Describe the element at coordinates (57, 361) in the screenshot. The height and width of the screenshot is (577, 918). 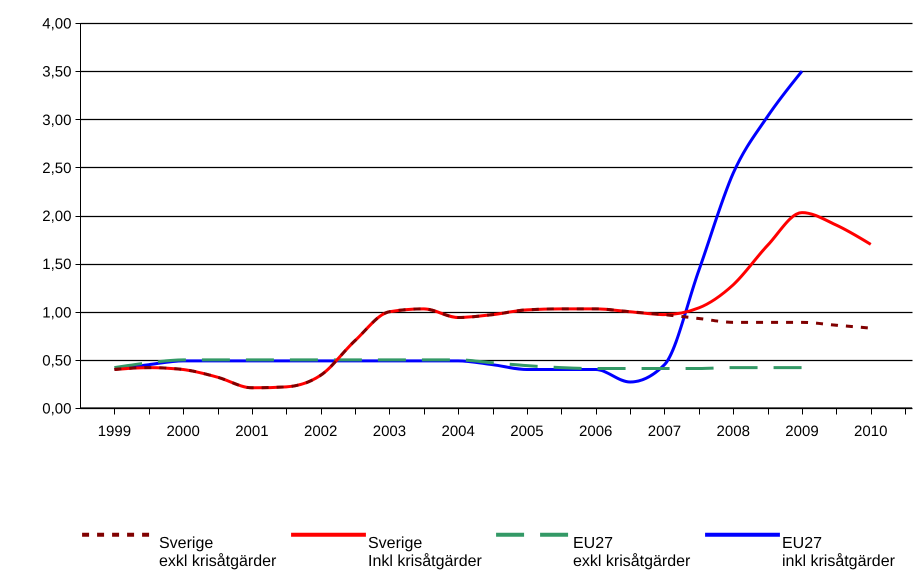
I see `y-tick-label: 0,50` at that location.